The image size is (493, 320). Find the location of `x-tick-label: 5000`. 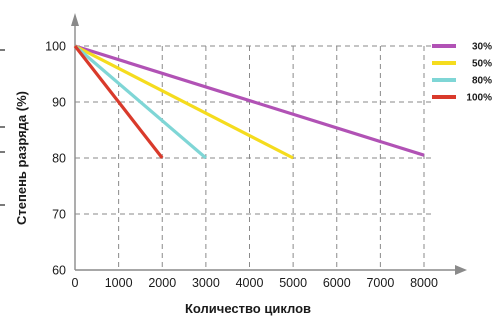

x-tick-label: 5000 is located at coordinates (293, 283).